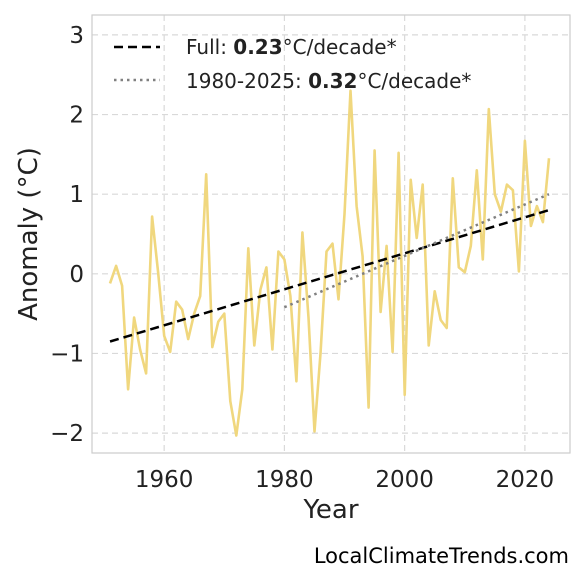 The height and width of the screenshot is (580, 585). I want to click on y-tick-label: −1, so click(67, 354).